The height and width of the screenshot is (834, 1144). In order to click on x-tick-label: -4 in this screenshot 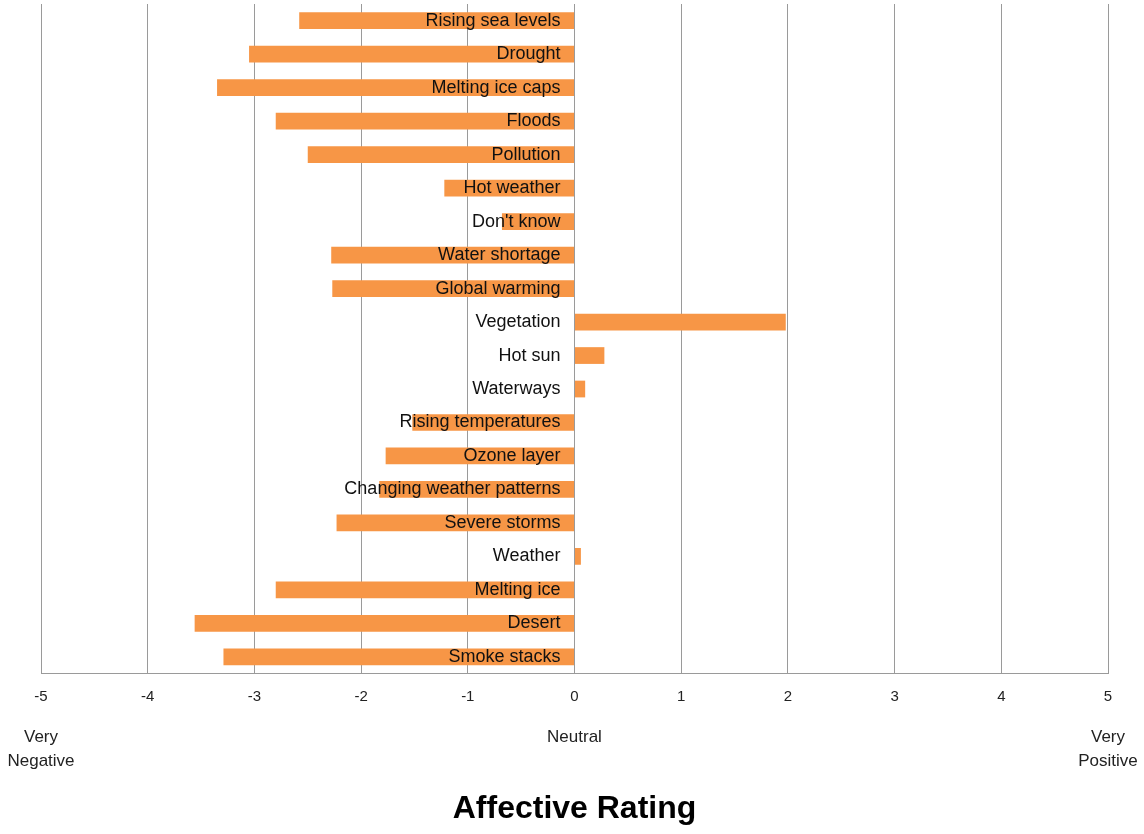, I will do `click(148, 695)`.